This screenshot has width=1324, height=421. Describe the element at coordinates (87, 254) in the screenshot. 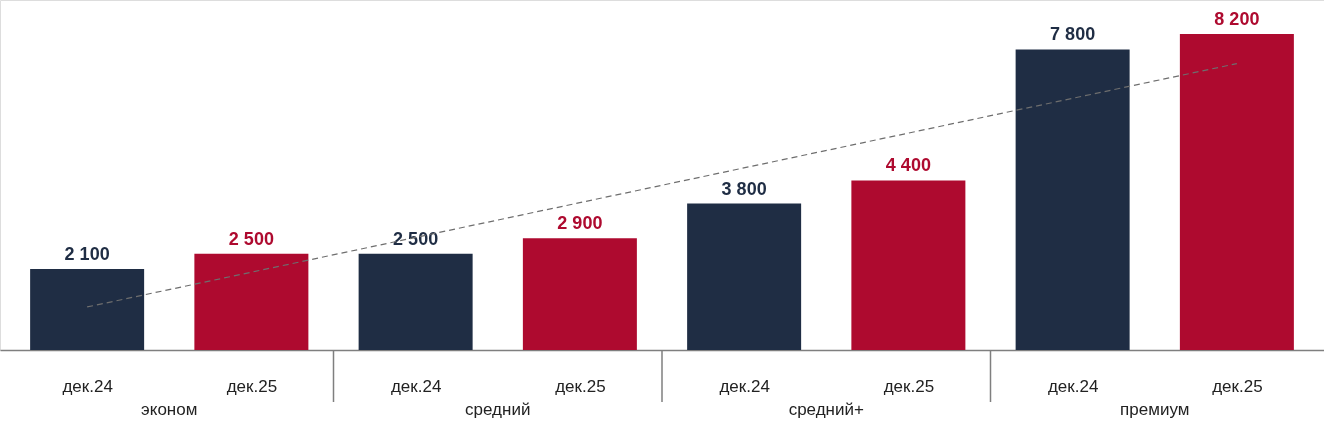

I see `data-label: 2 100` at that location.